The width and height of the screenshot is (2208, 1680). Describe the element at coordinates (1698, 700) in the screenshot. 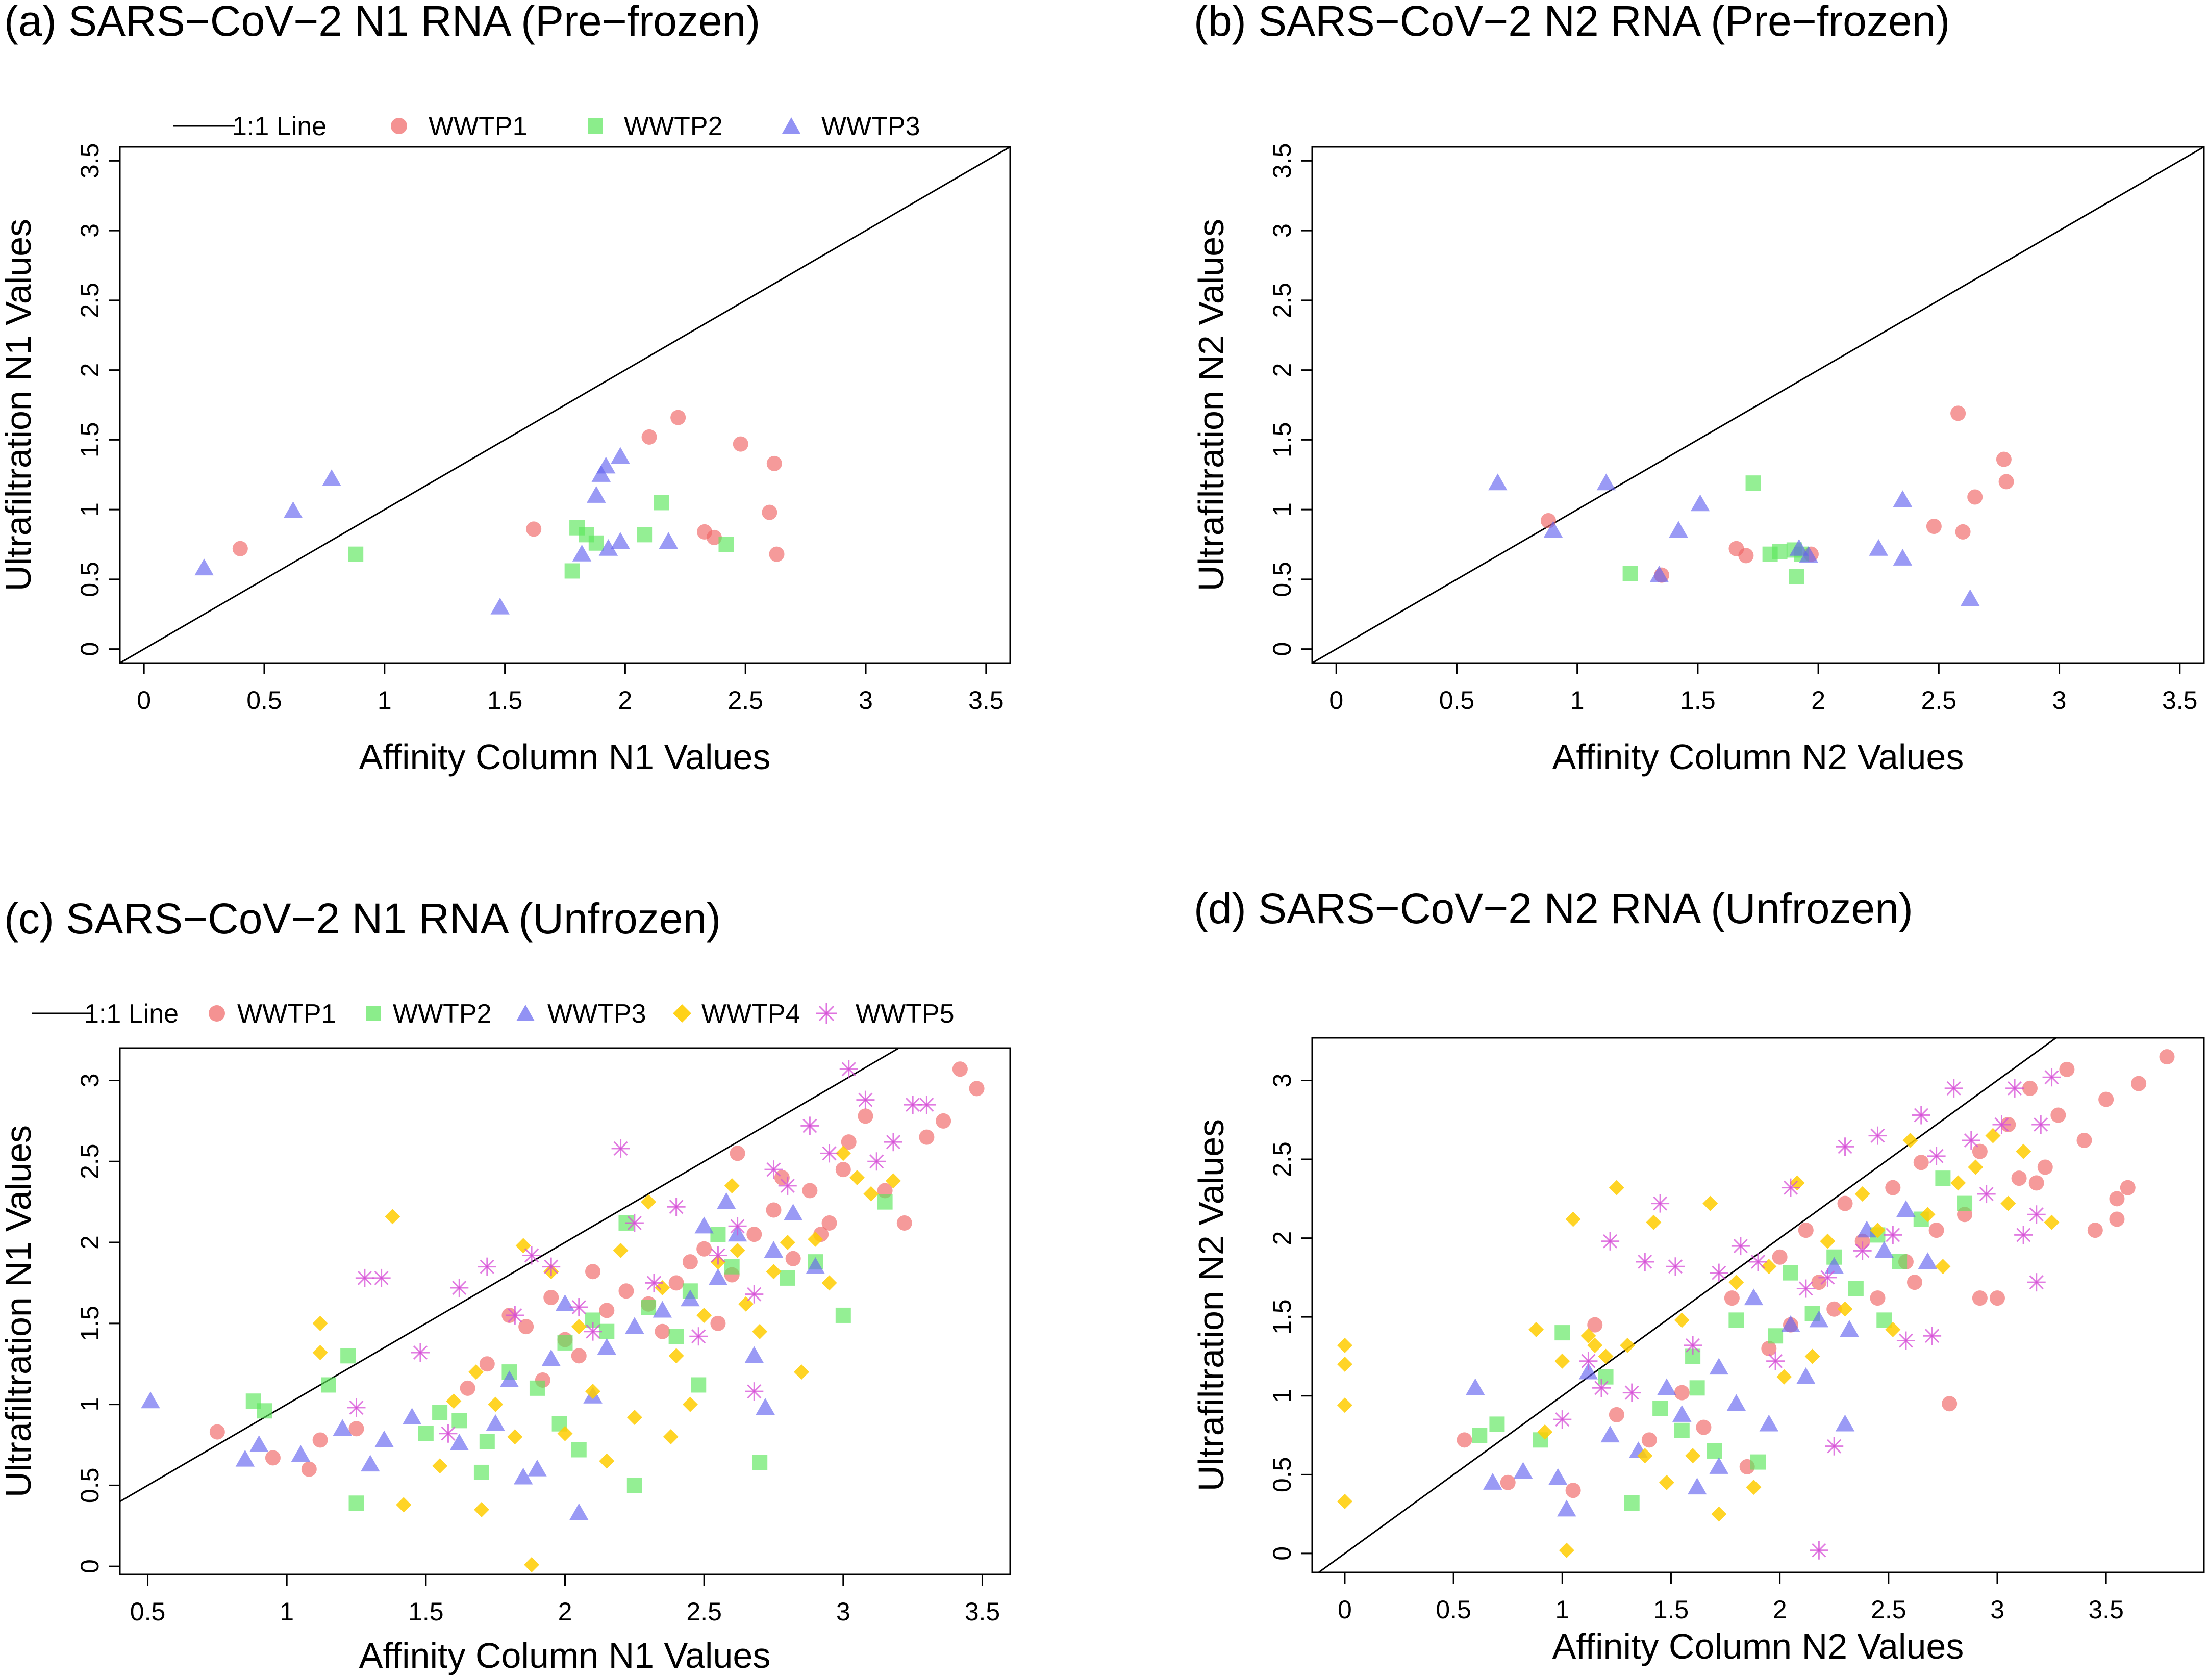

I see `x-tick-label: 1.5` at that location.